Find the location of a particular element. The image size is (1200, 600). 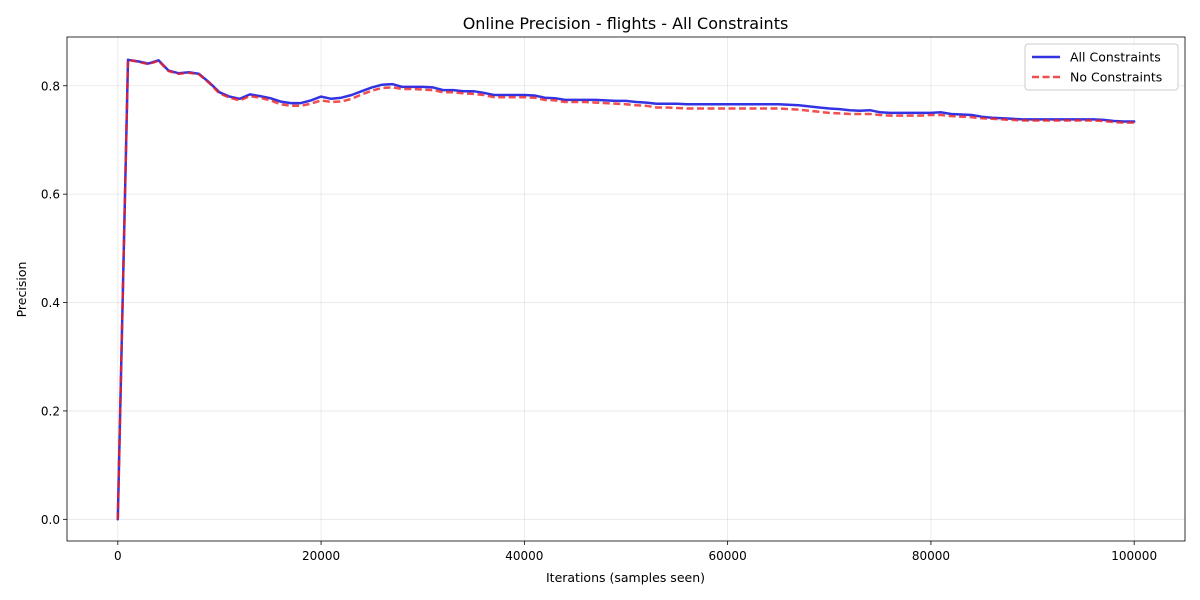

x-tick-label: 20000 is located at coordinates (321, 556).